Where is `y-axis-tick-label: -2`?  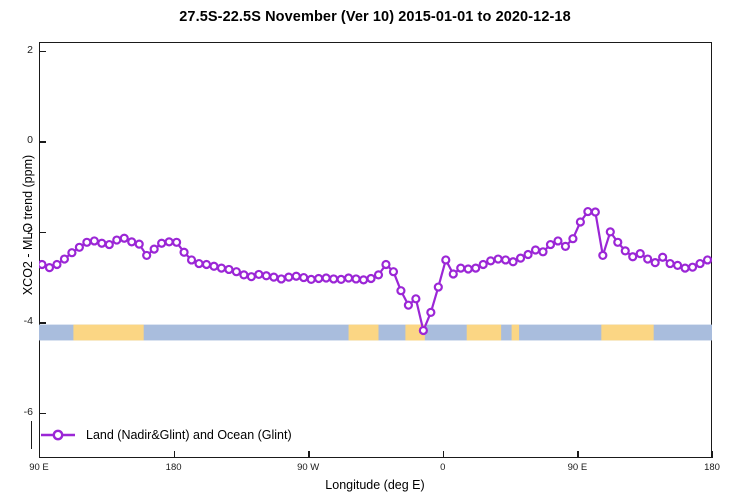 y-axis-tick-label: -2 is located at coordinates (28, 230).